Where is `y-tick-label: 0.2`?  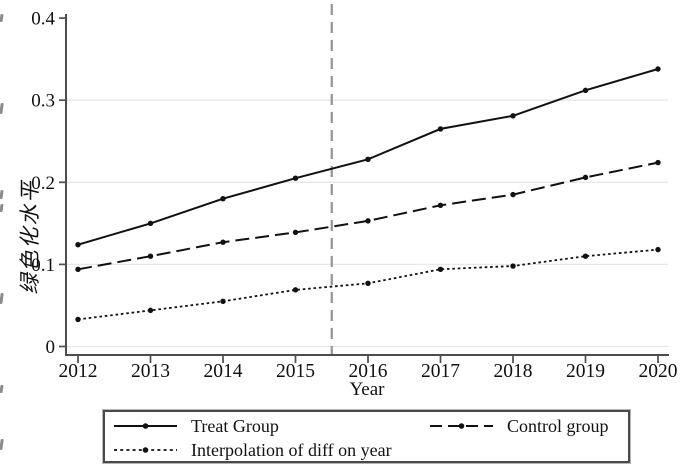 y-tick-label: 0.2 is located at coordinates (43, 183).